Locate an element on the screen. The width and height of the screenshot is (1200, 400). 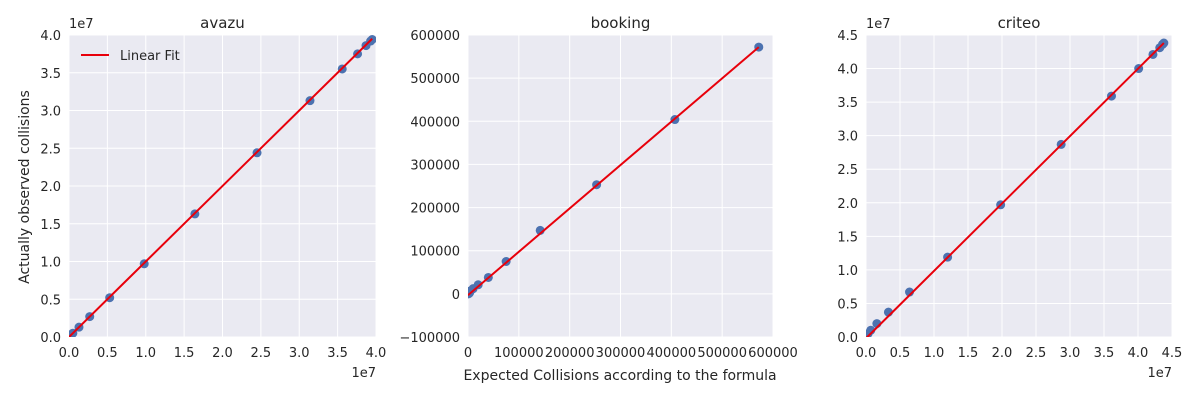
x-tick-label: 300000 is located at coordinates (621, 353).